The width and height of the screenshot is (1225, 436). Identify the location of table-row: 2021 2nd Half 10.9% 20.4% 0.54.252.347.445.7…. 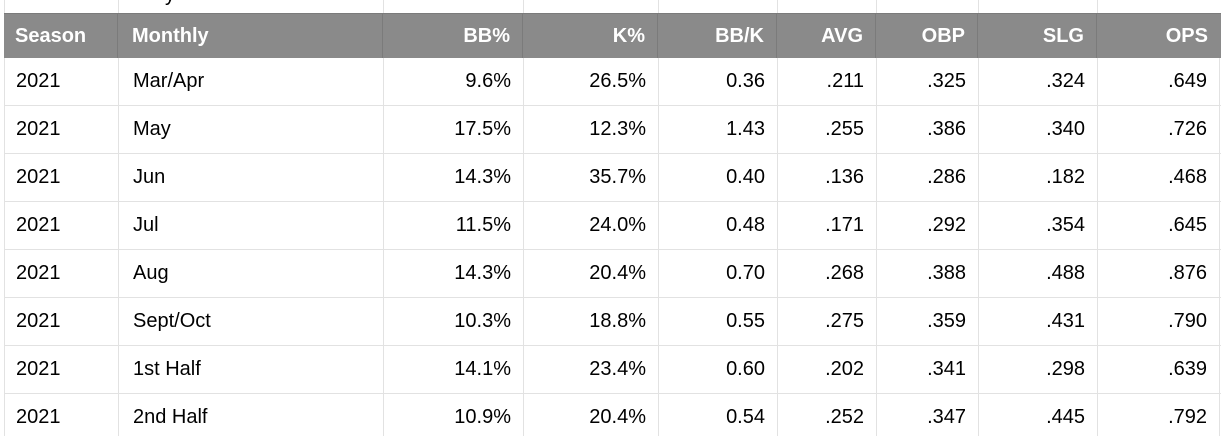
(612, 415).